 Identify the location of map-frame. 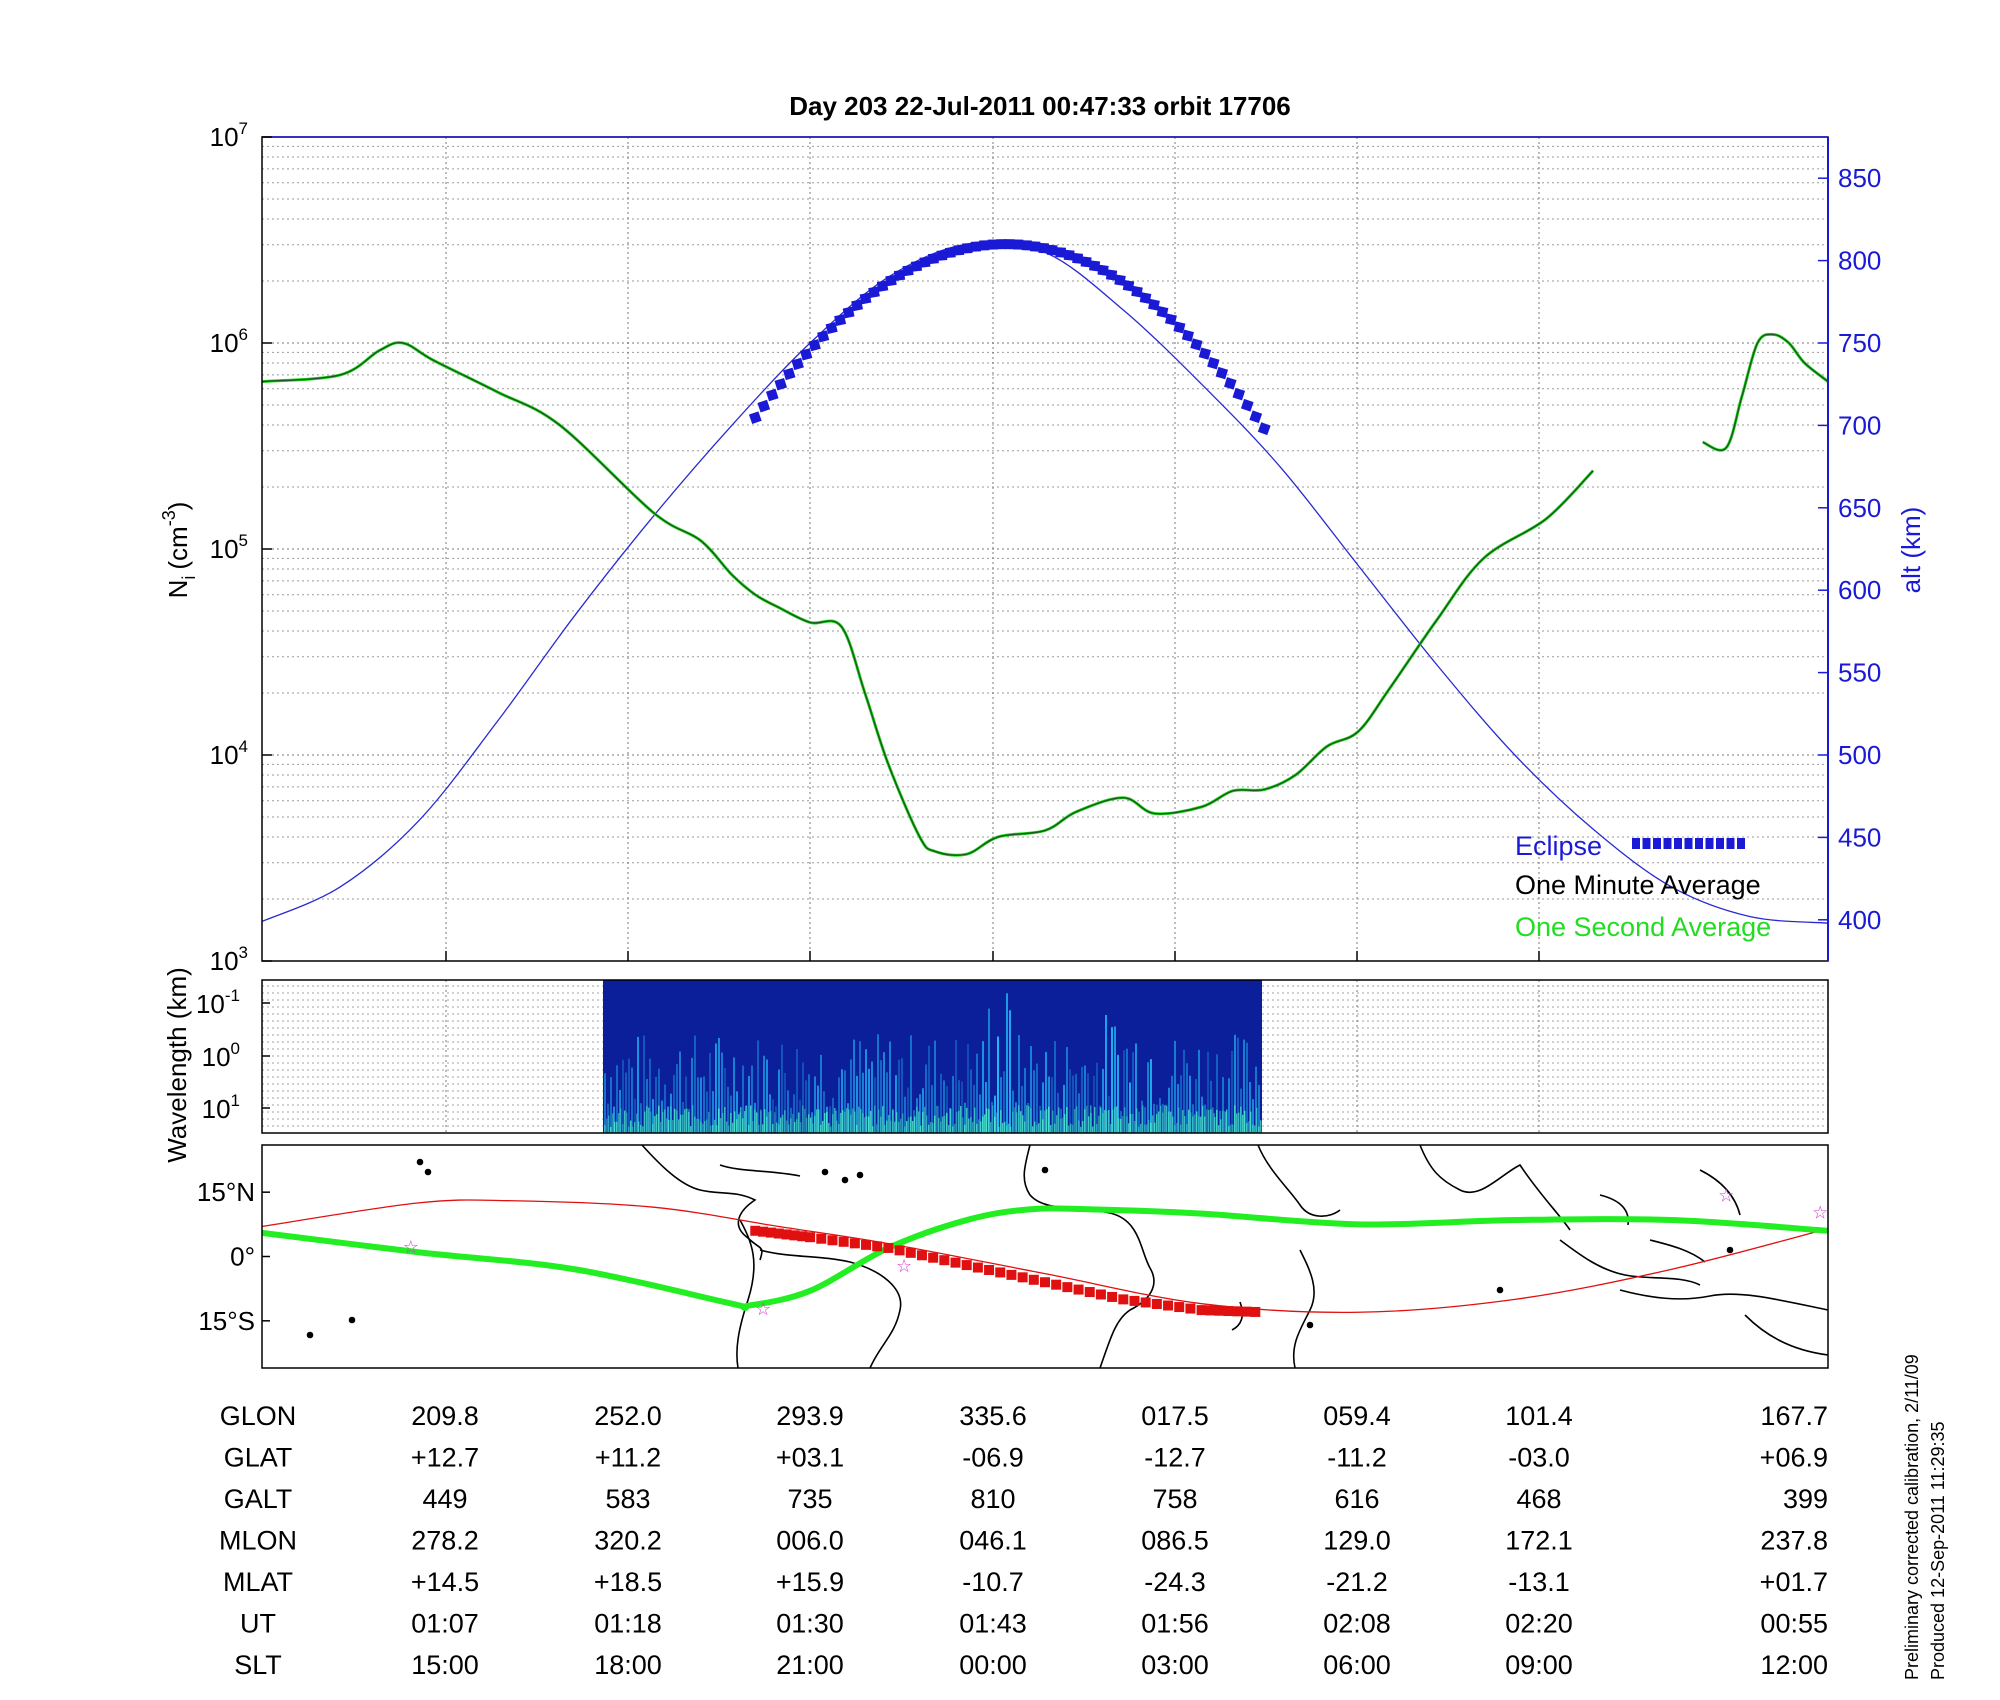
(1045, 1256).